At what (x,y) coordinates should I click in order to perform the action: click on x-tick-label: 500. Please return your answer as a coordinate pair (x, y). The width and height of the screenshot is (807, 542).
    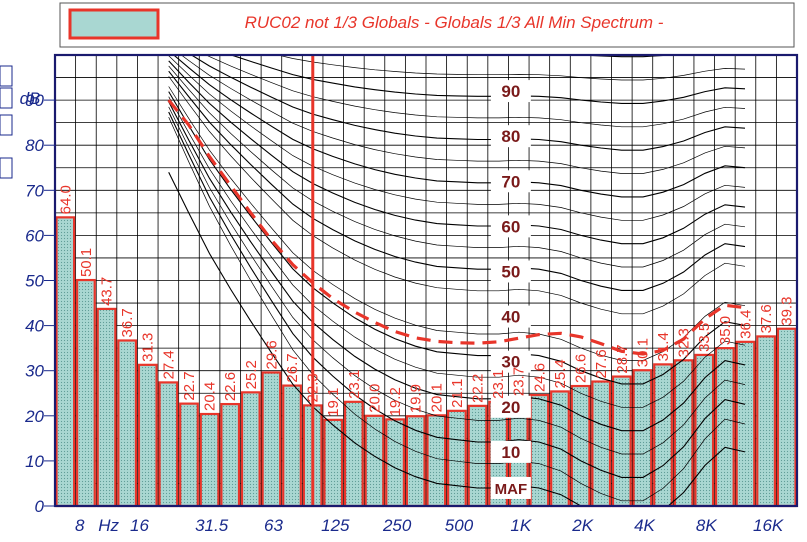
    Looking at the image, I should click on (459, 525).